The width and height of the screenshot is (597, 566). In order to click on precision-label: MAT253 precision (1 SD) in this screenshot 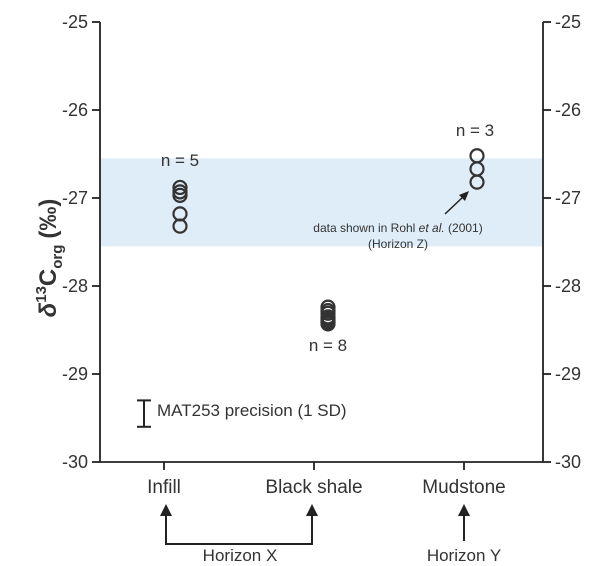, I will do `click(252, 410)`.